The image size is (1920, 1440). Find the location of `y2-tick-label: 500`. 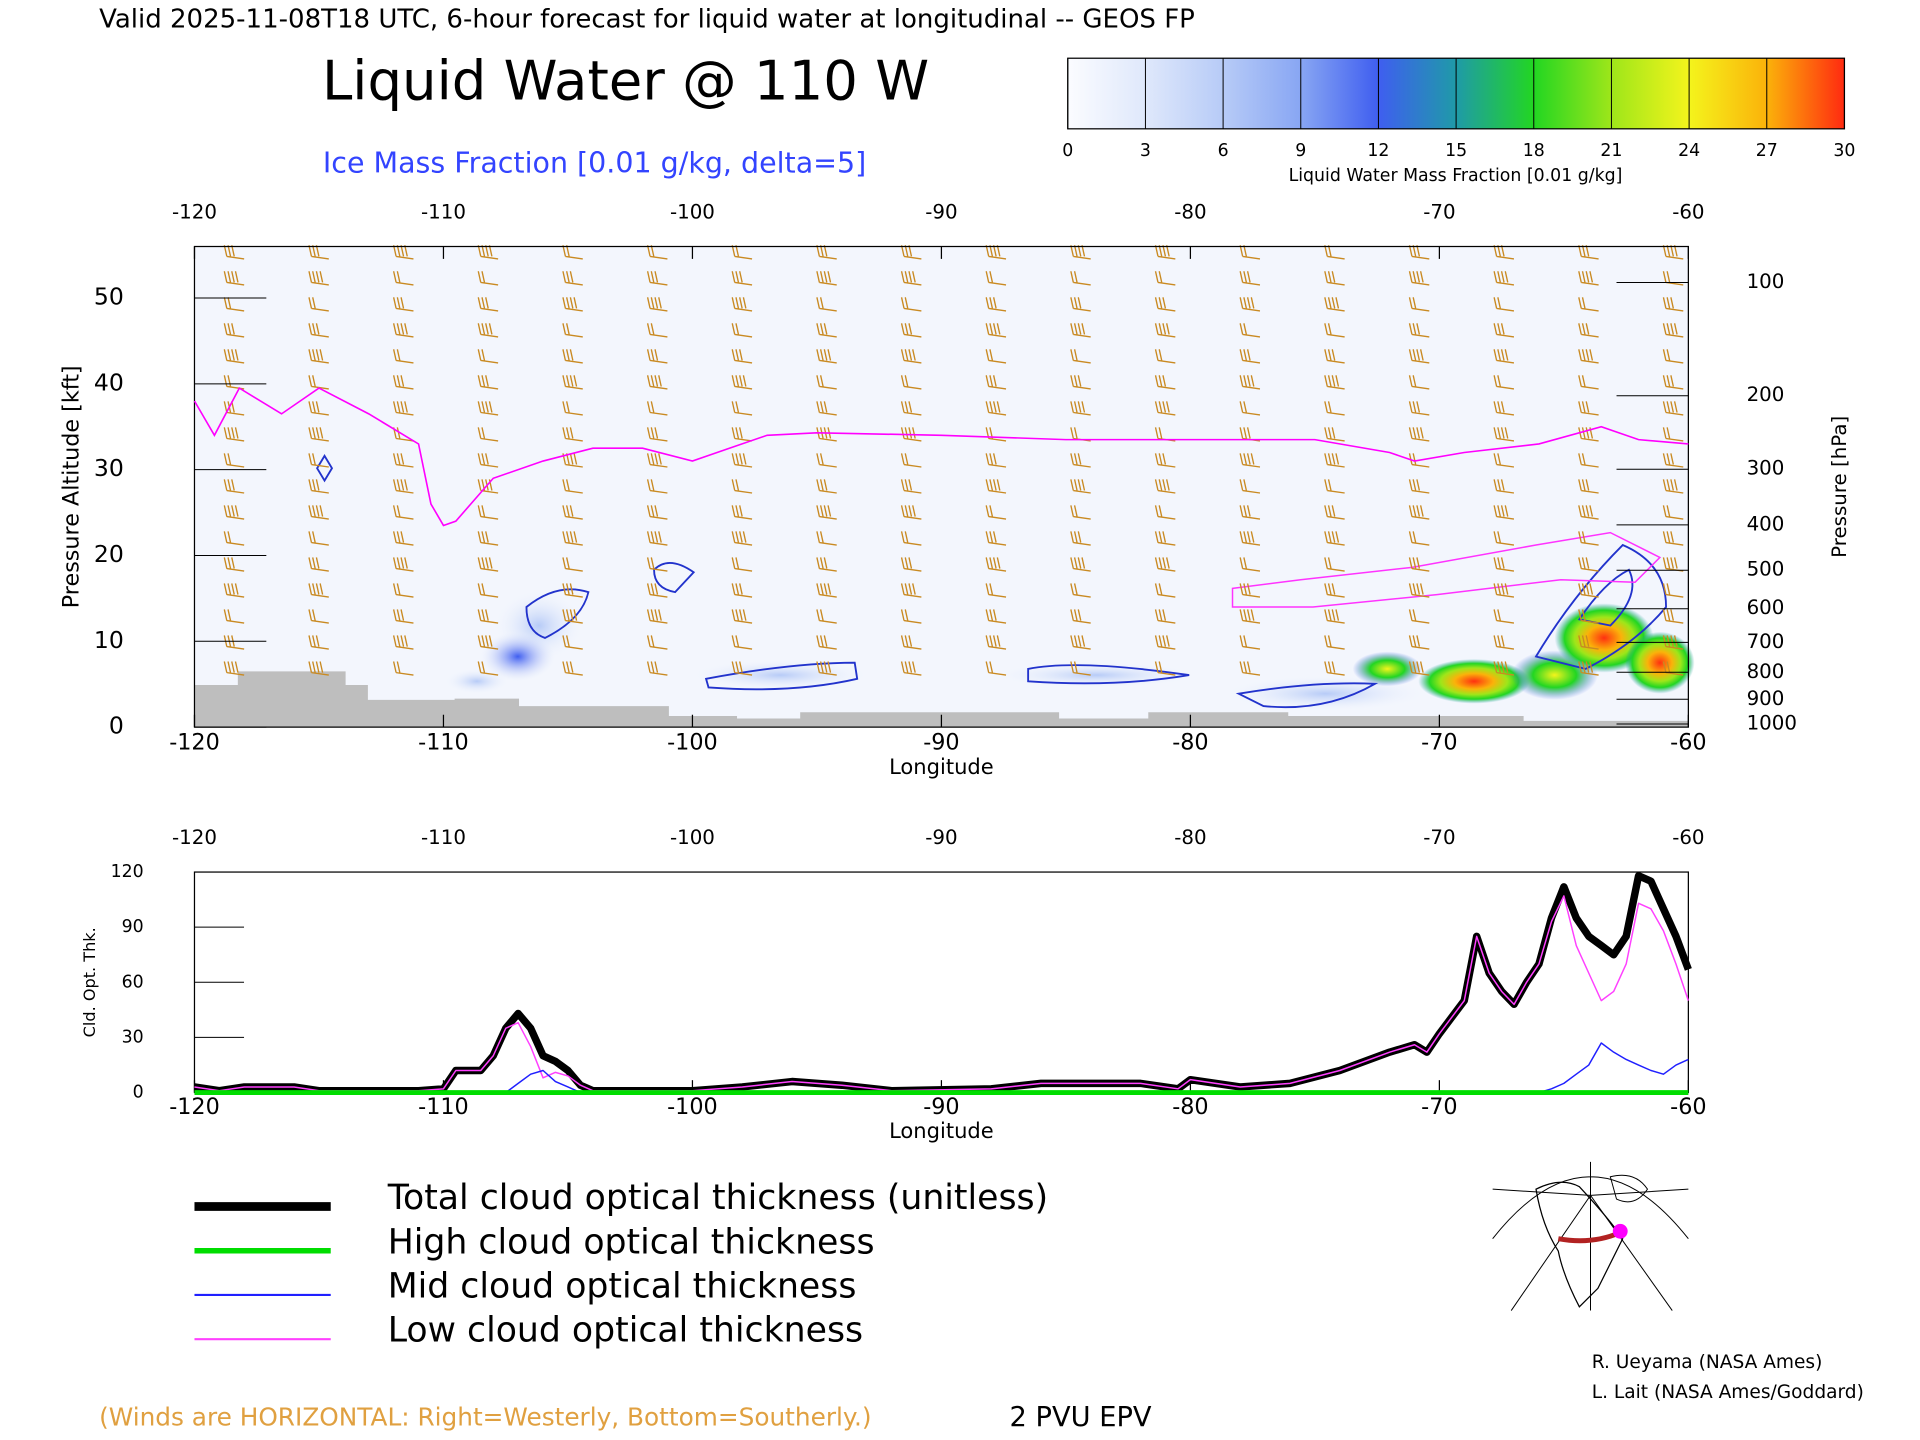

y2-tick-label: 500 is located at coordinates (1766, 569).